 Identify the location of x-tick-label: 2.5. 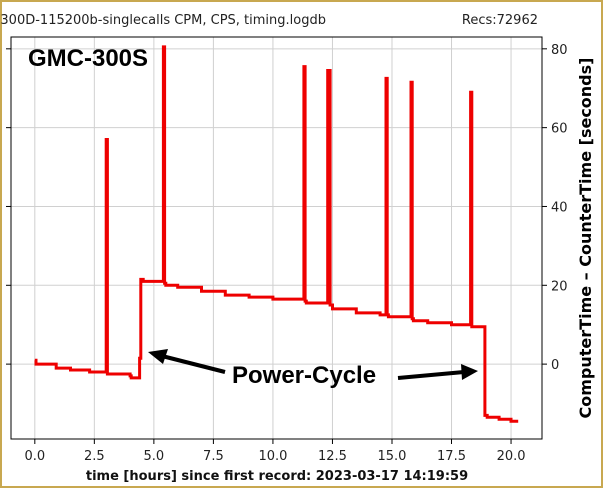
(94, 456).